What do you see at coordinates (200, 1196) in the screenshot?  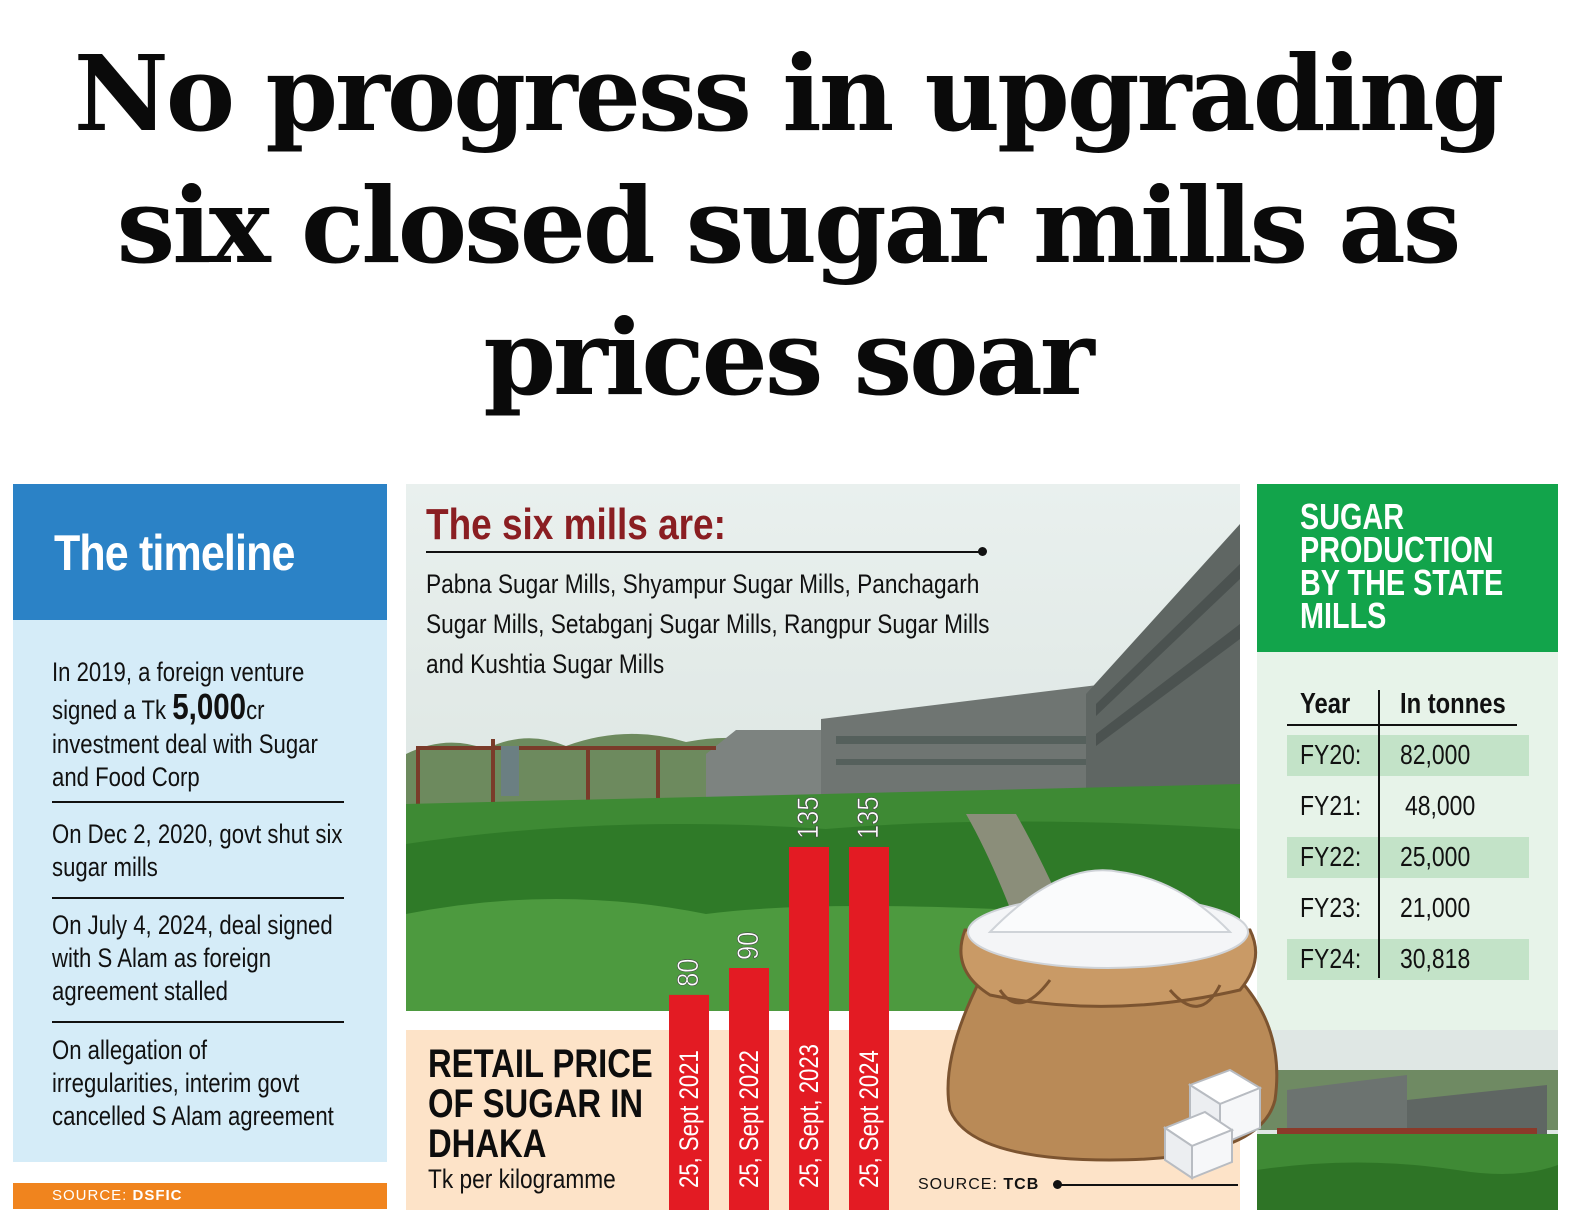 I see `timeline-source-bar` at bounding box center [200, 1196].